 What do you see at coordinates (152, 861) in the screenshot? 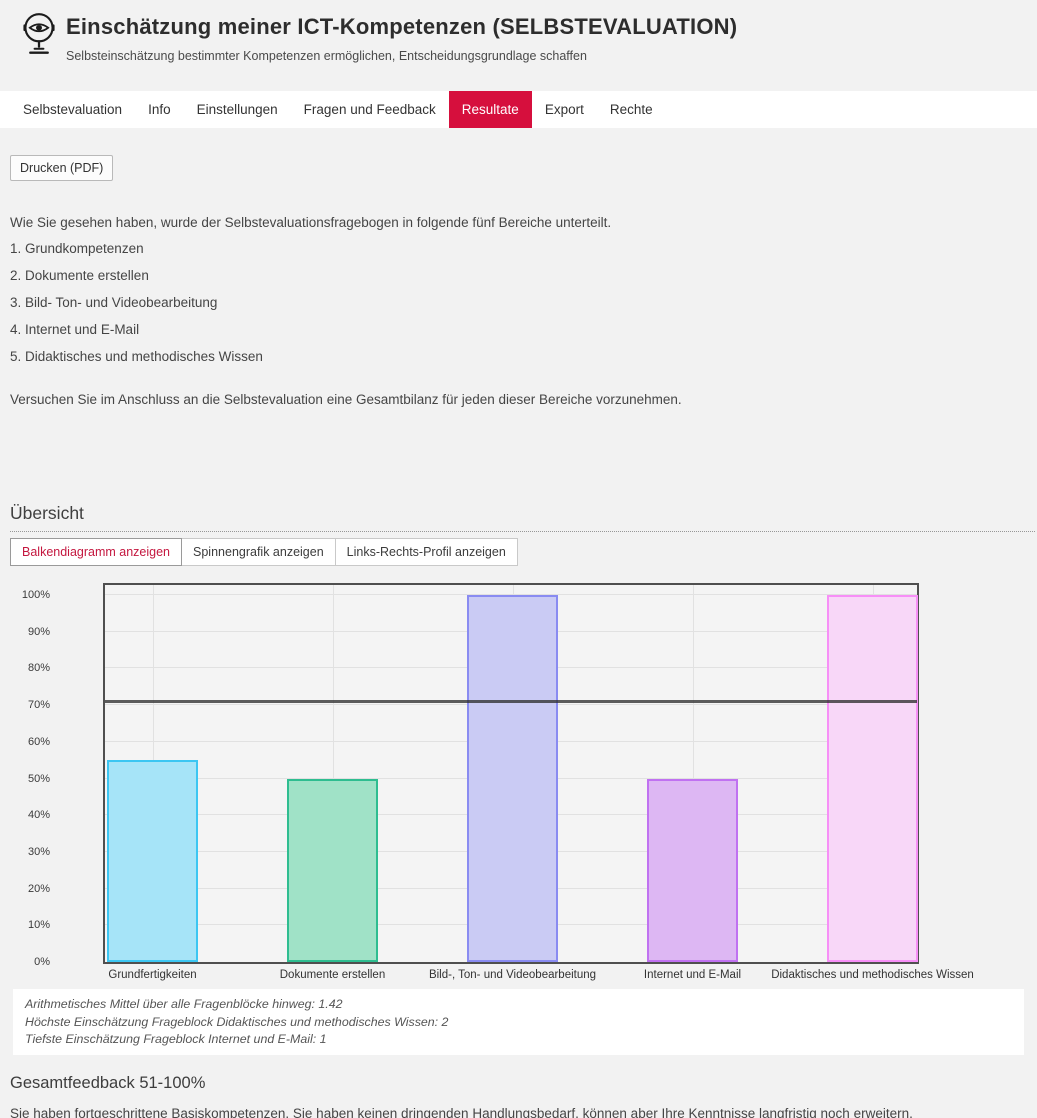
I see `bar-grundfertigkeiten` at bounding box center [152, 861].